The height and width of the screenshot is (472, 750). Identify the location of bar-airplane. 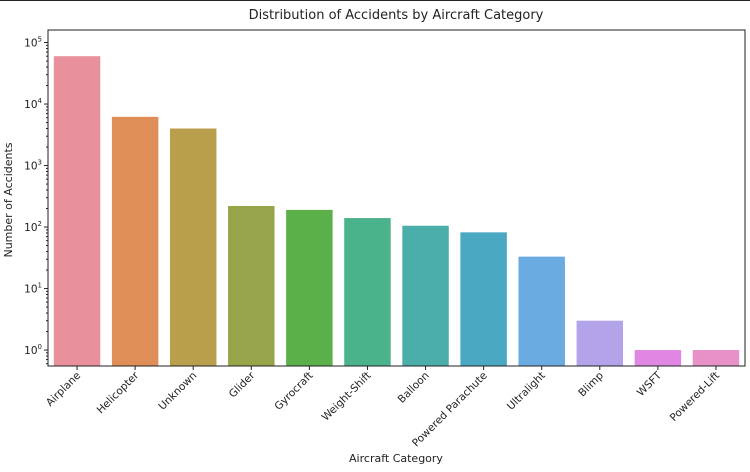
(77, 211).